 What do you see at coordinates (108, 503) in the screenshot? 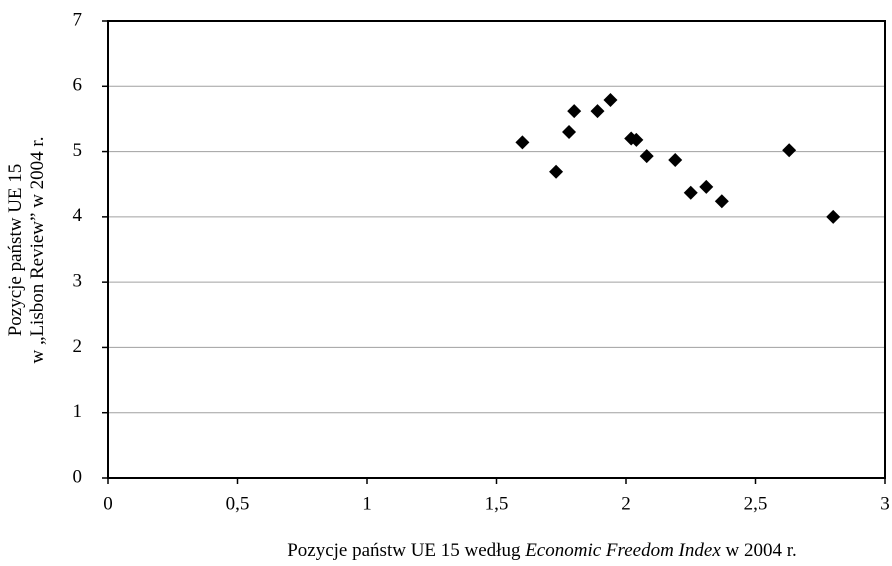
I see `x-tick-label: 0` at bounding box center [108, 503].